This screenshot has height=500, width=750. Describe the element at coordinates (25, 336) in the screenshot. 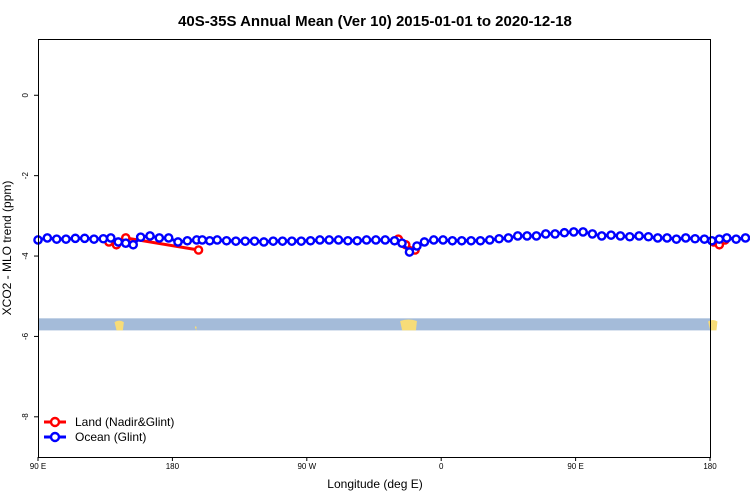

I see `y-tick-label: -6` at that location.